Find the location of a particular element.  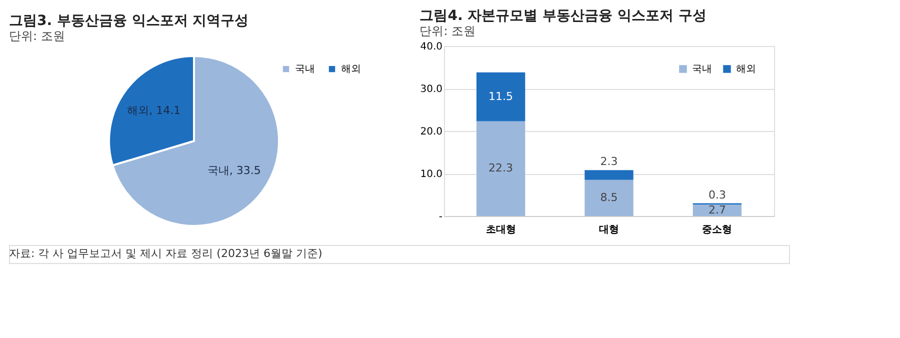

pie-slice is located at coordinates (196, 141).